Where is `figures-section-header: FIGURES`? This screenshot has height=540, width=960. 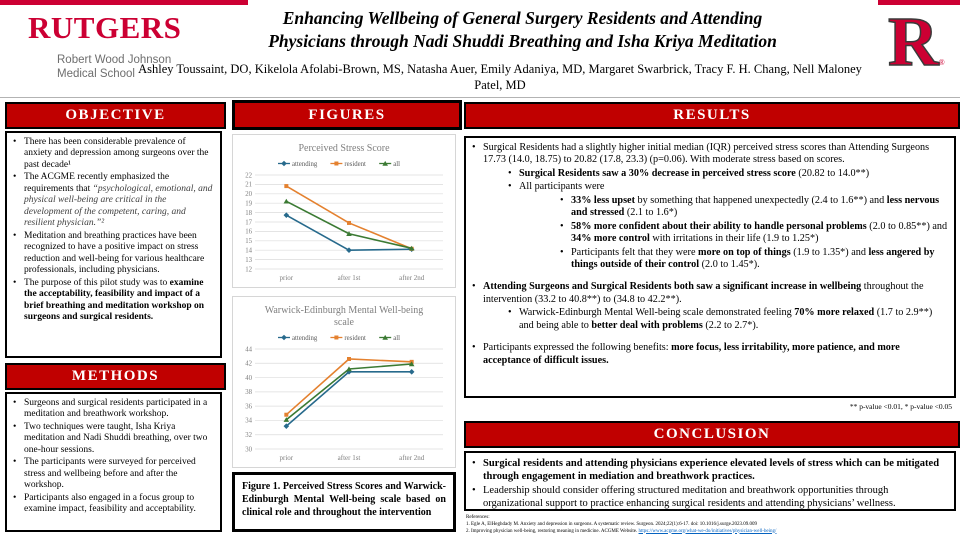 figures-section-header: FIGURES is located at coordinates (347, 115).